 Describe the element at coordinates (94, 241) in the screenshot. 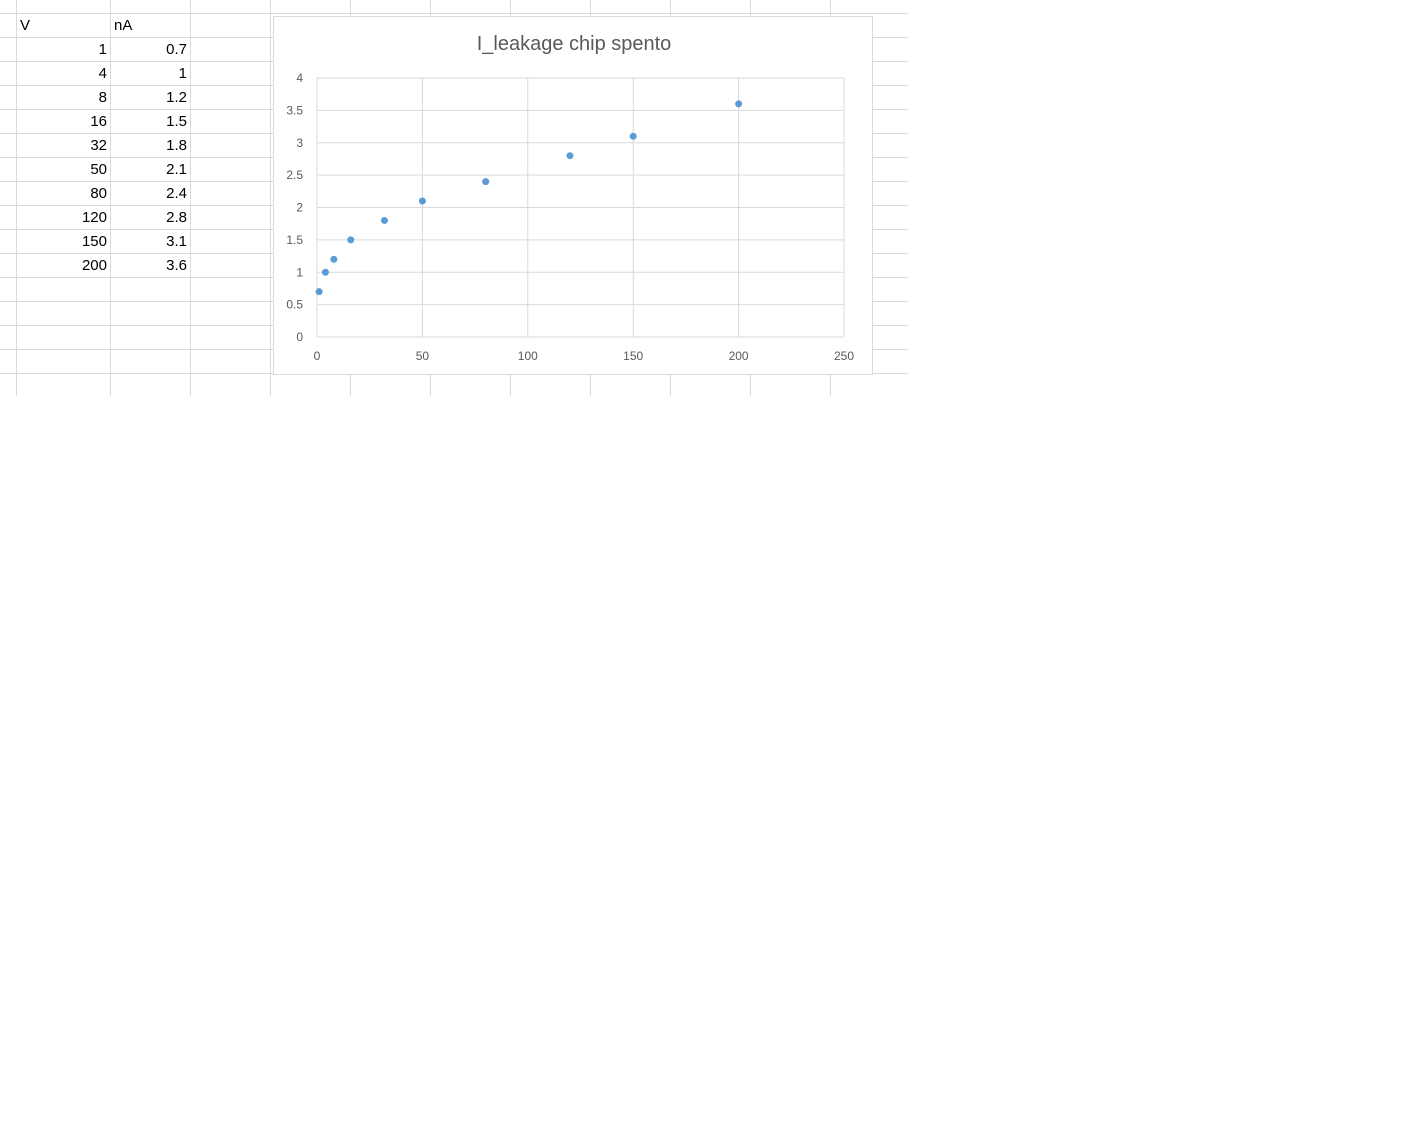

I see `cell-v: 150` at that location.